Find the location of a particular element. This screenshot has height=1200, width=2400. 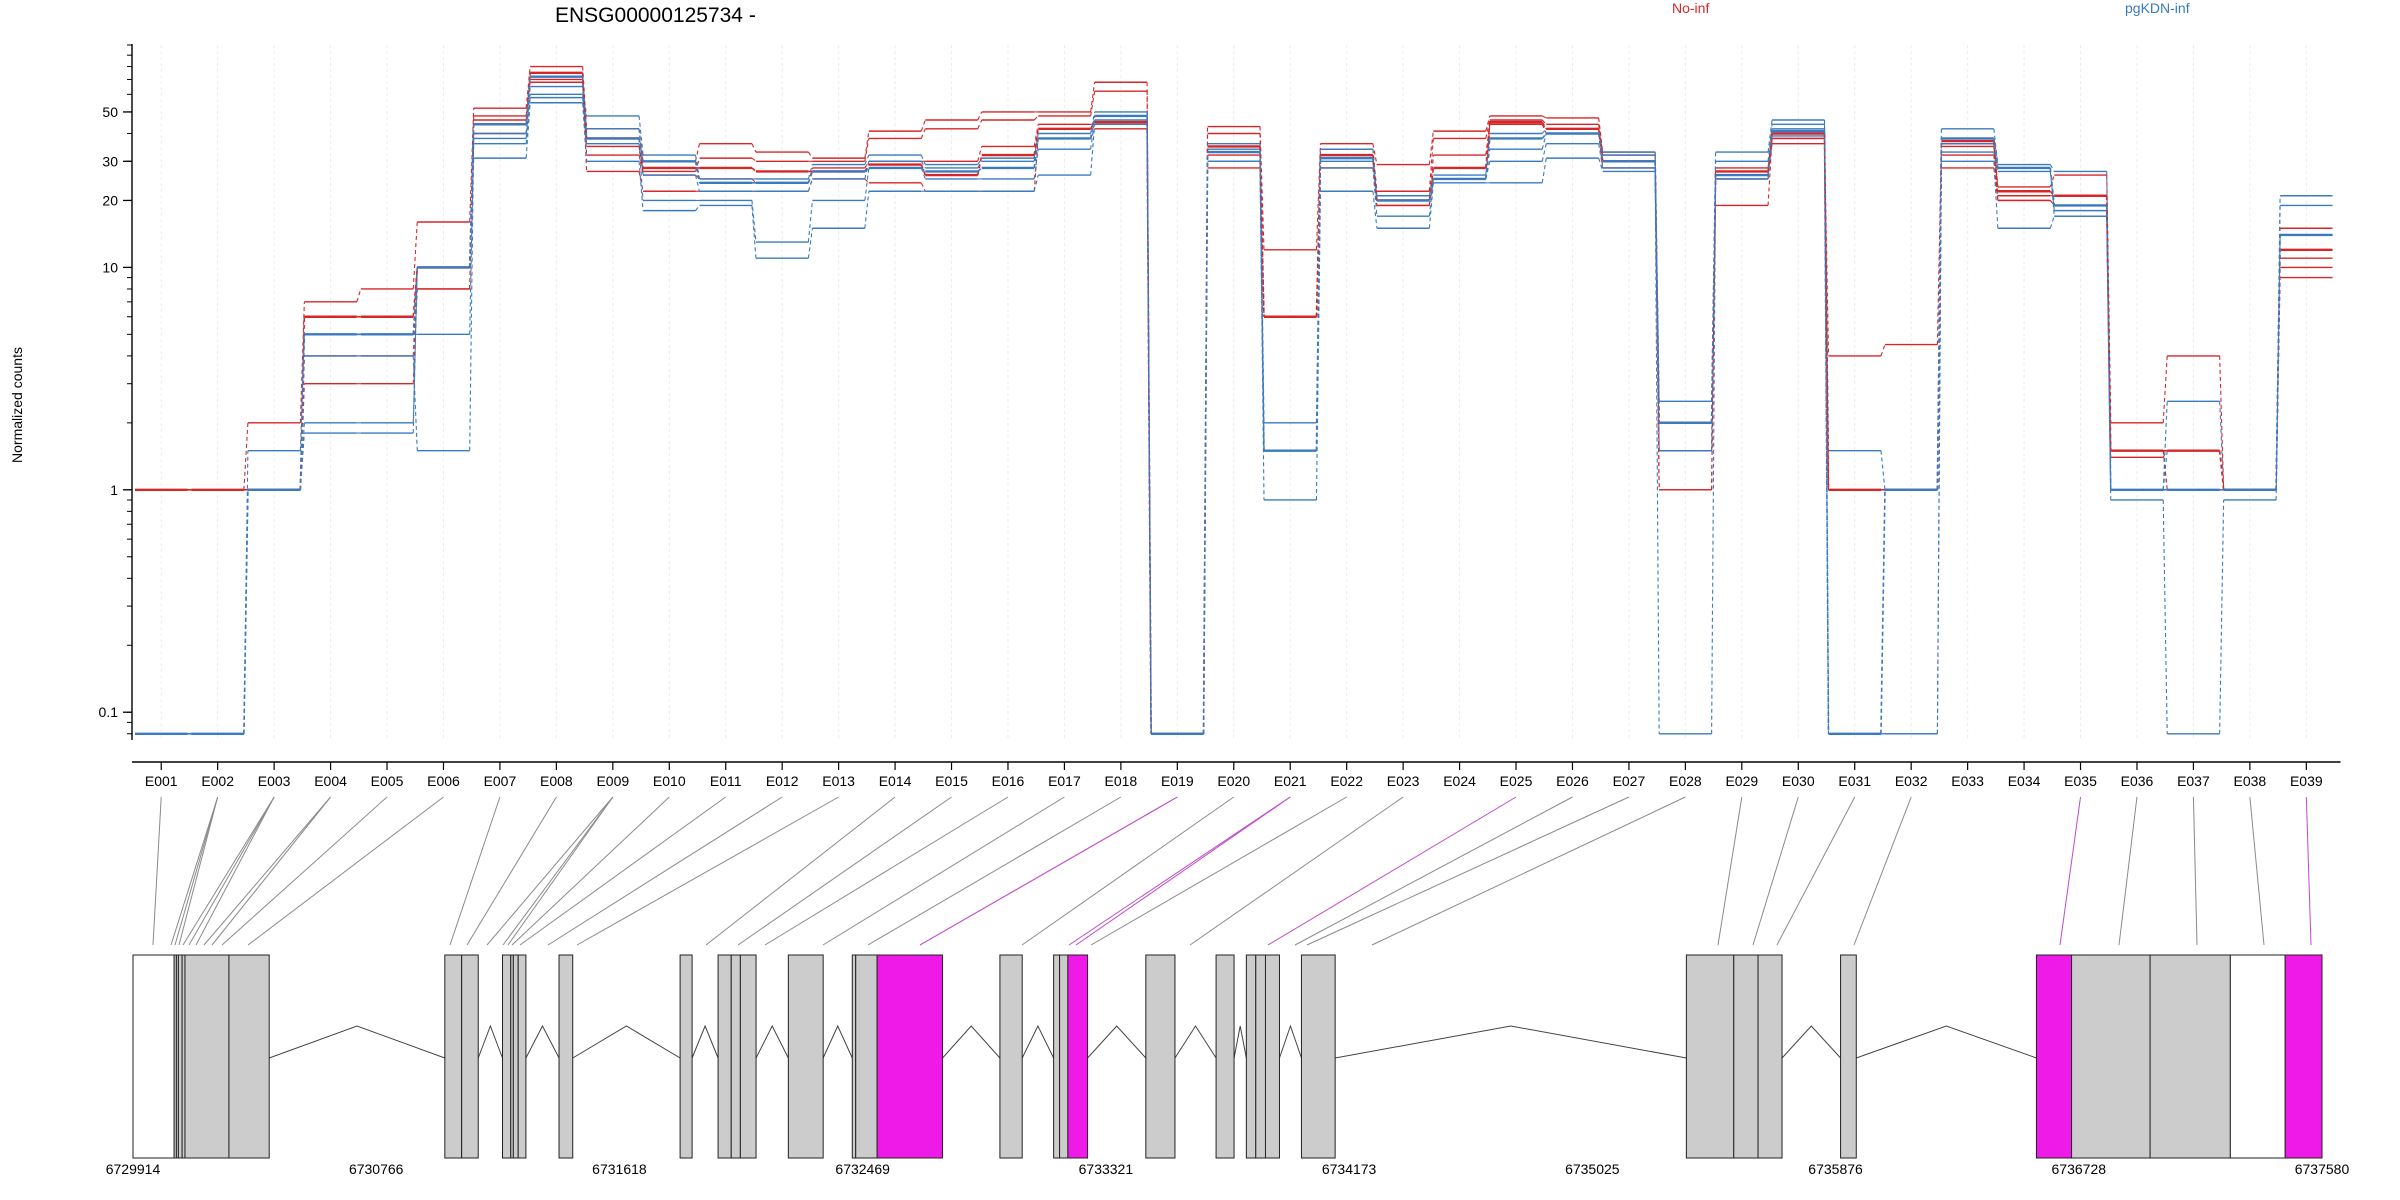

x-tick-label-e025: E025 is located at coordinates (1516, 781).